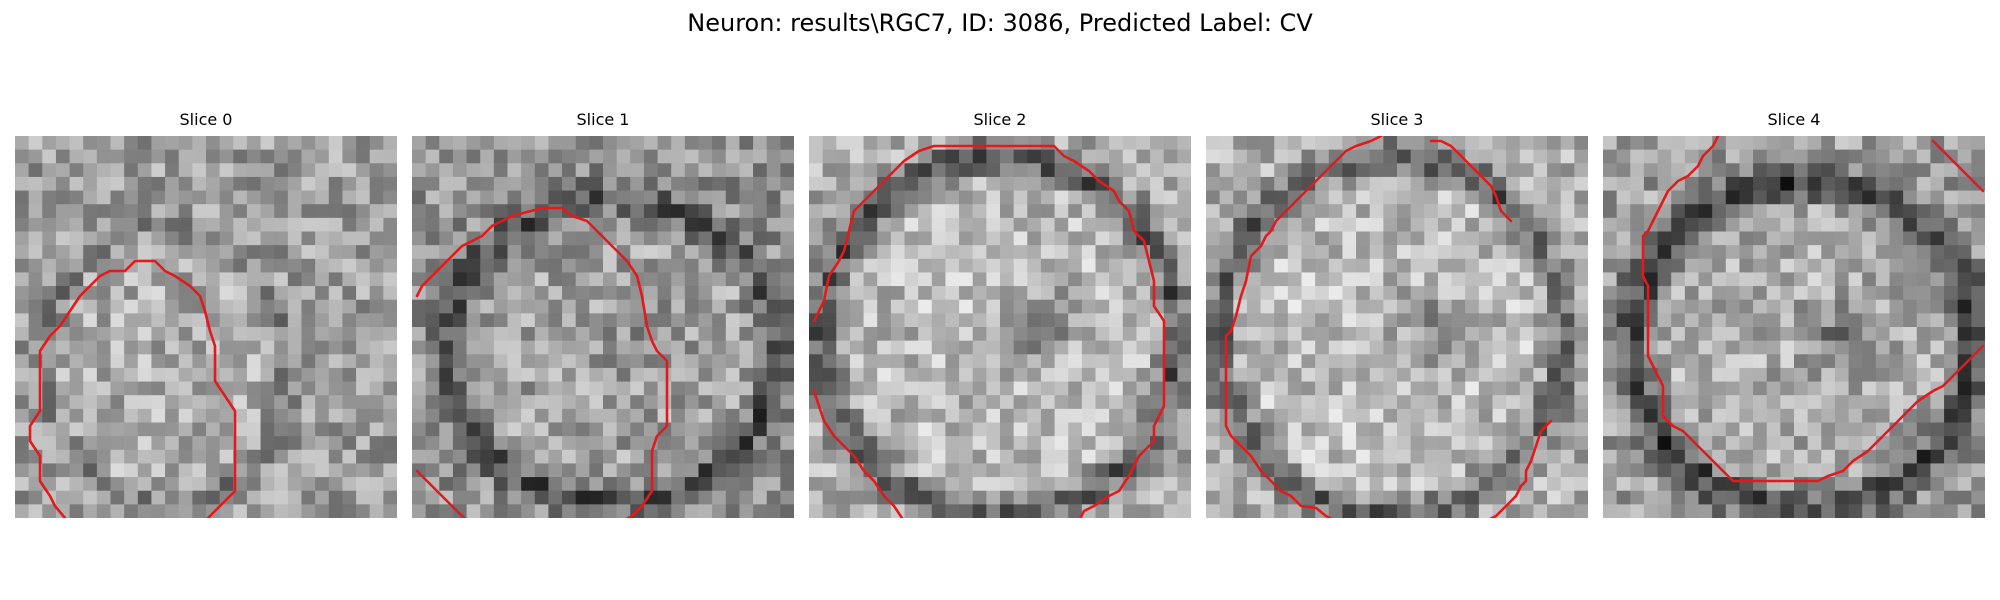 The height and width of the screenshot is (600, 2000). What do you see at coordinates (1000, 119) in the screenshot?
I see `slice-title: Slice 2` at bounding box center [1000, 119].